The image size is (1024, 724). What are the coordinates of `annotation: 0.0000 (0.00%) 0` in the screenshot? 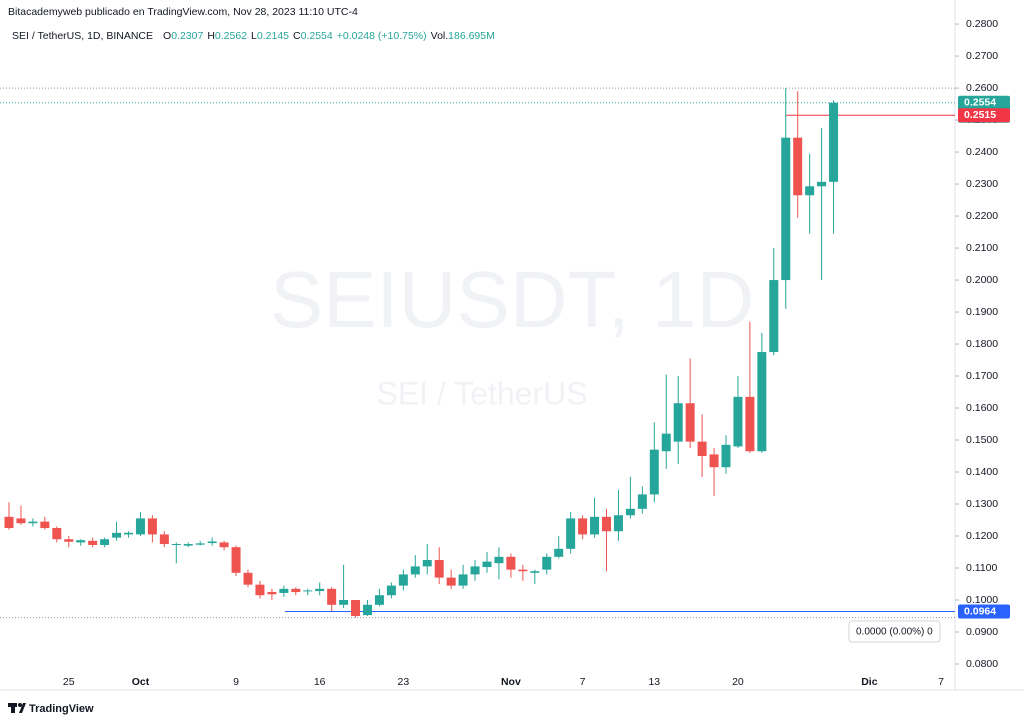 It's located at (894, 632).